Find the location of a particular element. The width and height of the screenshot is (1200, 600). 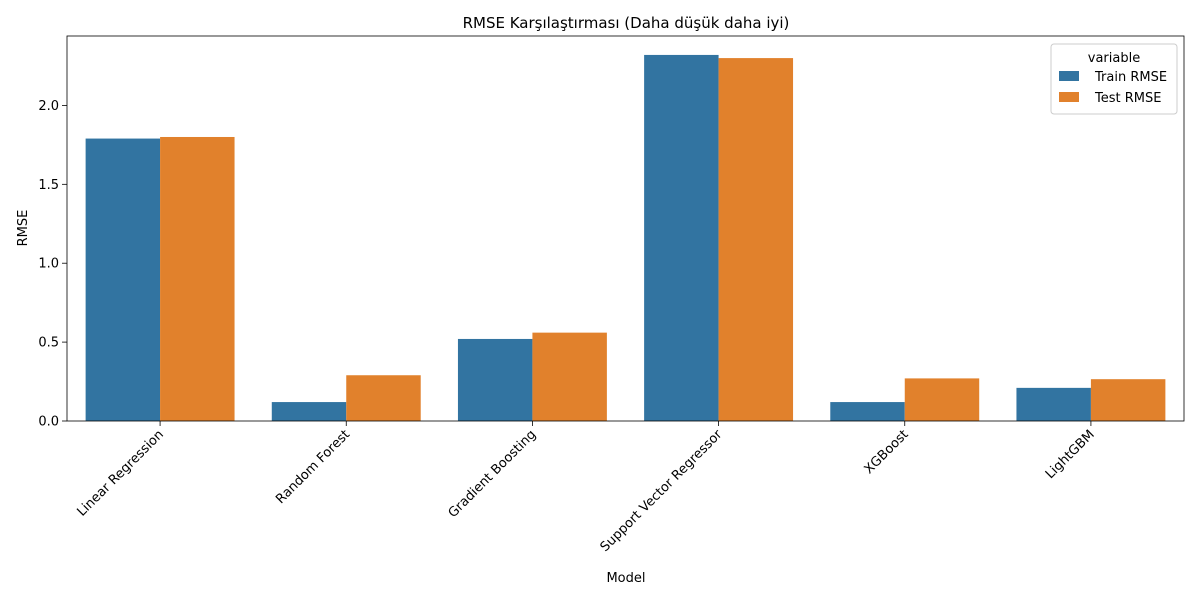

x-tick-label-4: XGBoost is located at coordinates (887, 452).